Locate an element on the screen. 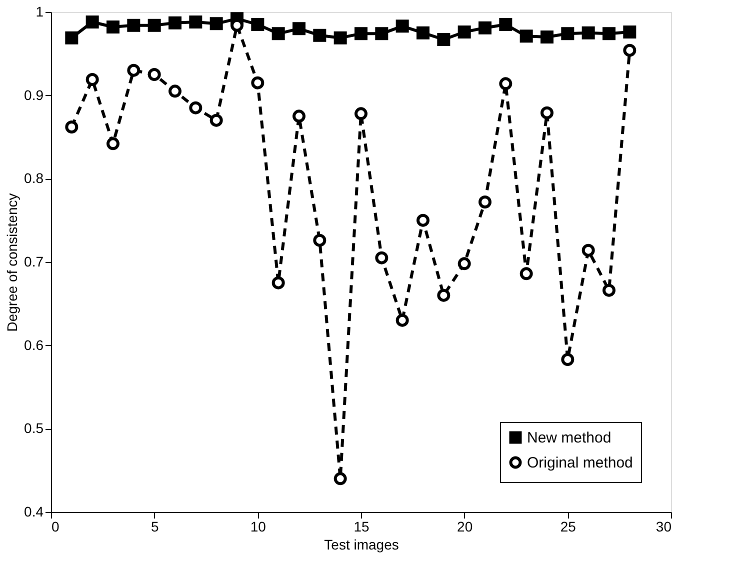  y-tick-label: 0.7 is located at coordinates (34, 262).